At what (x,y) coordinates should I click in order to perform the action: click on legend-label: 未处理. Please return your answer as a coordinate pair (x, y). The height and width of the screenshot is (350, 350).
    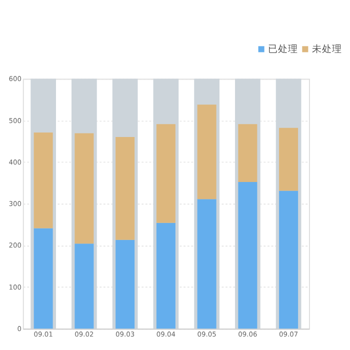
    Looking at the image, I should click on (327, 49).